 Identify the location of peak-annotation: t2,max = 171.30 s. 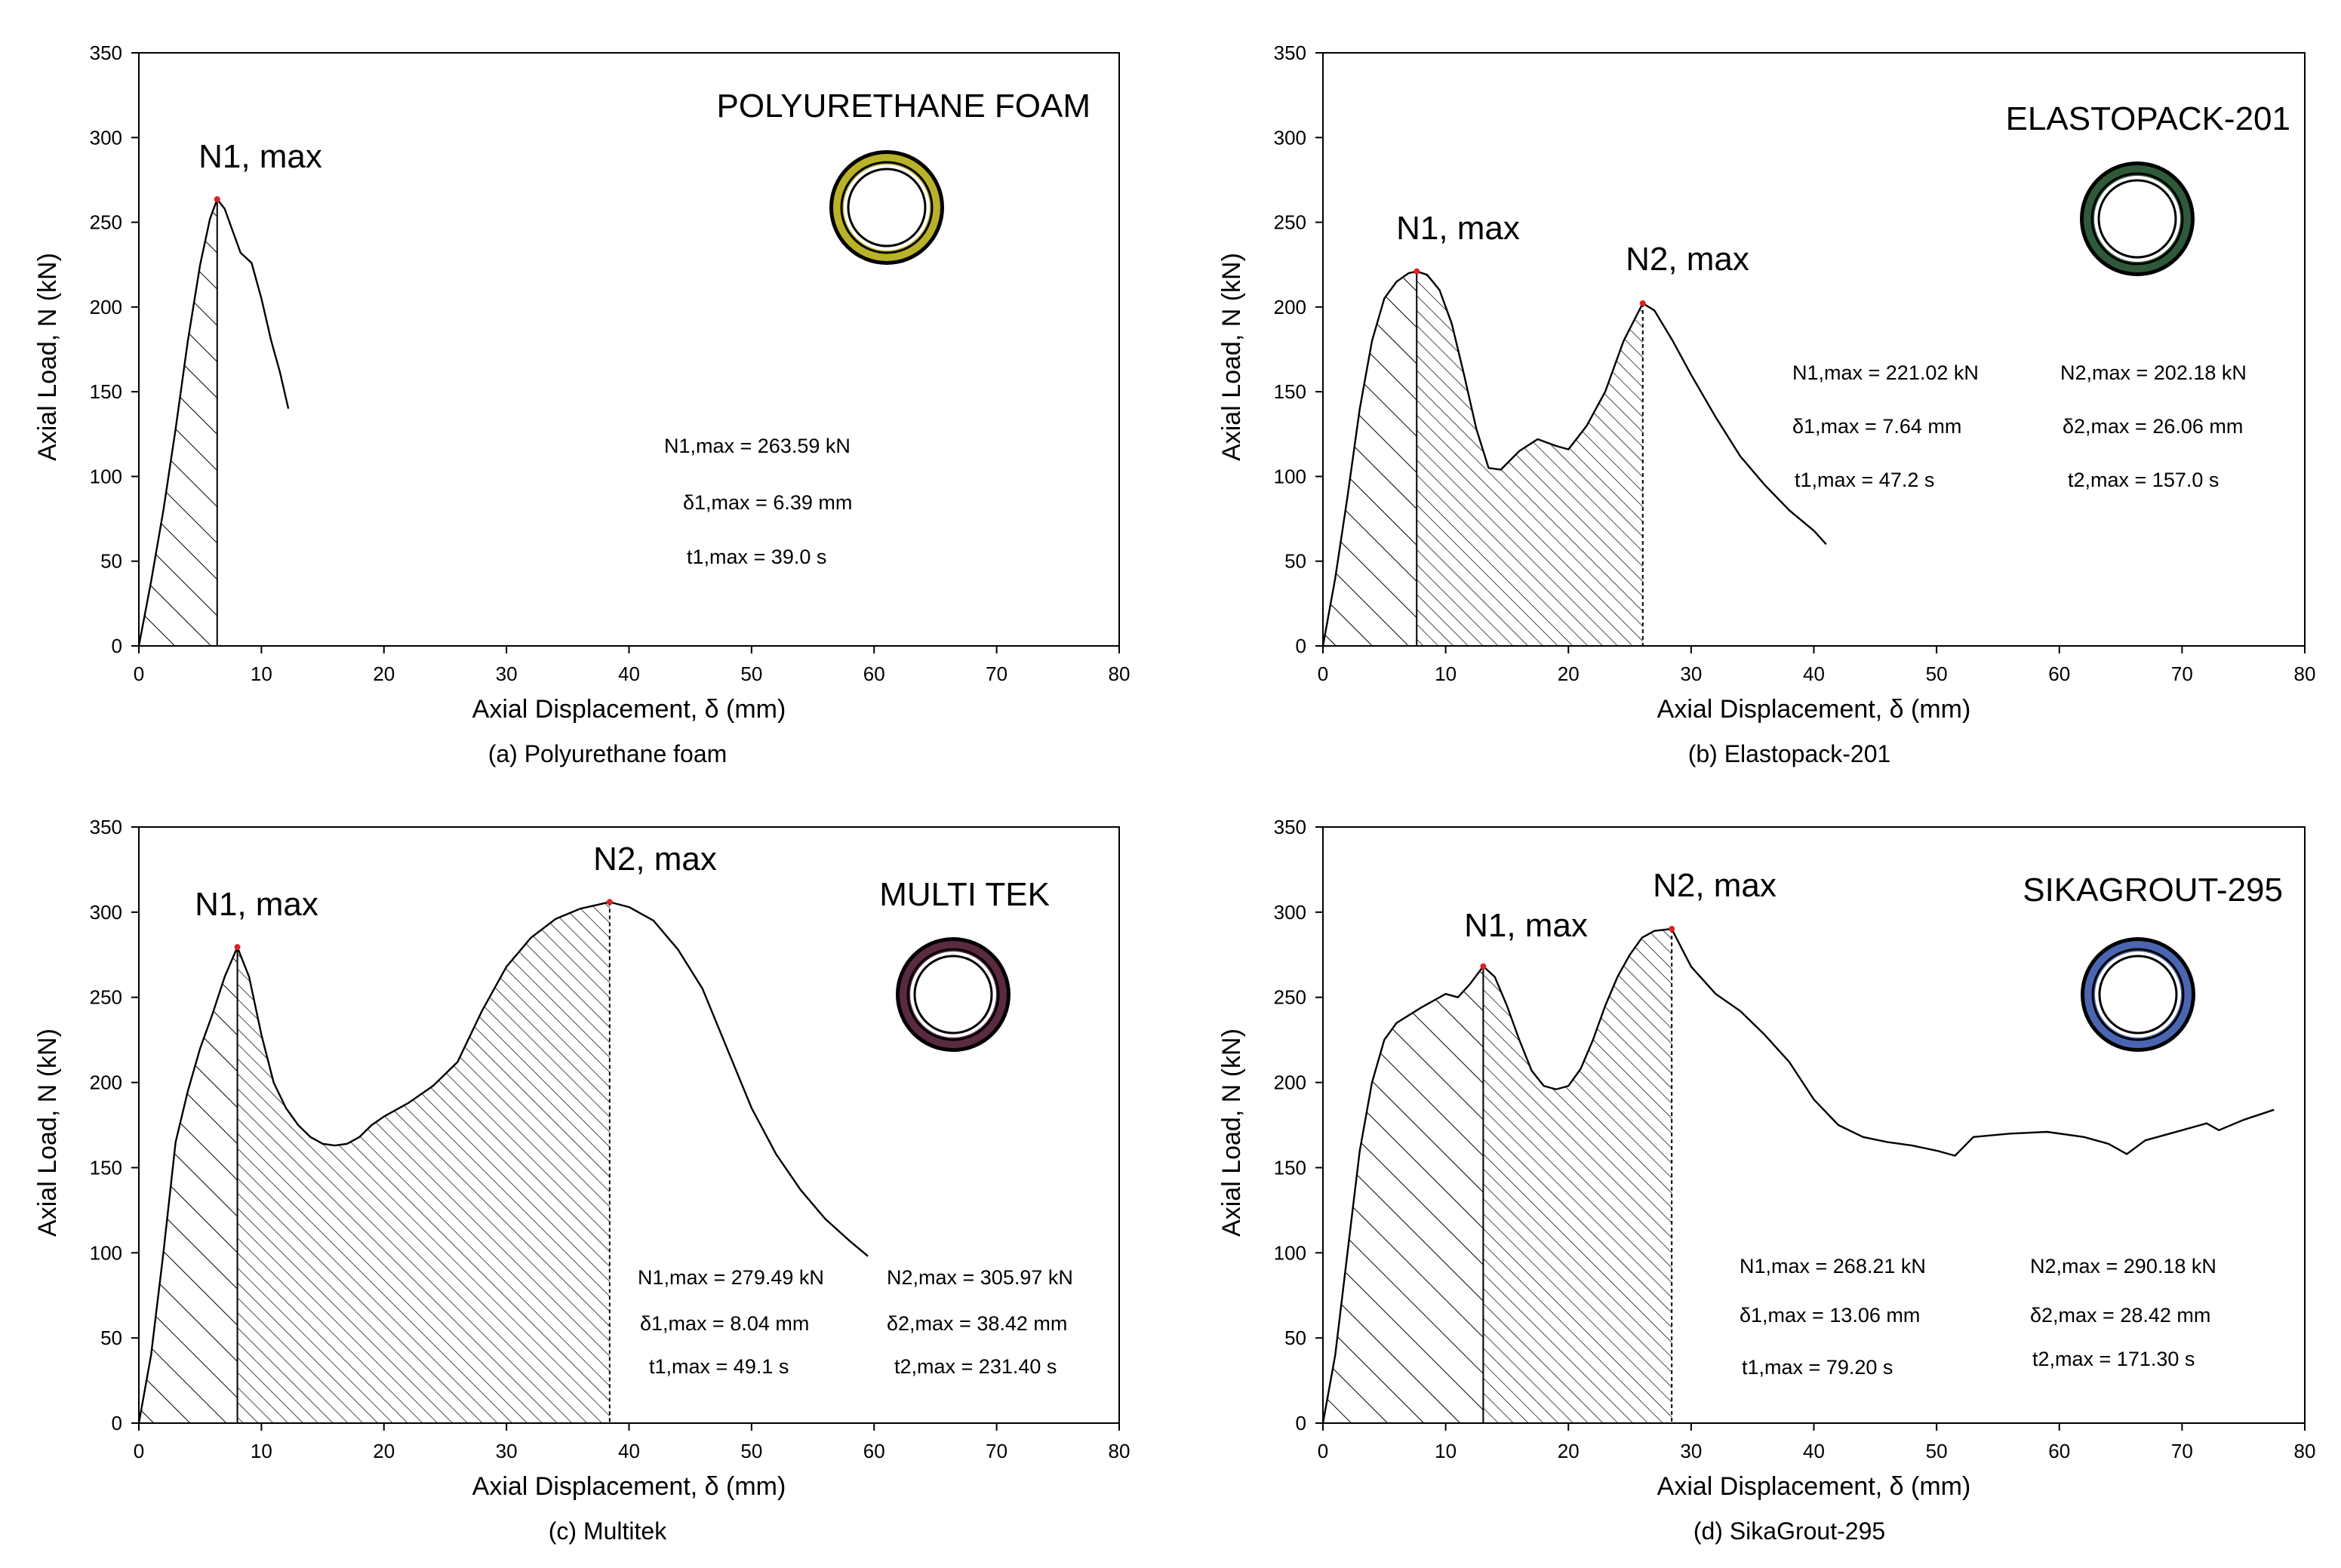
(2113, 1359).